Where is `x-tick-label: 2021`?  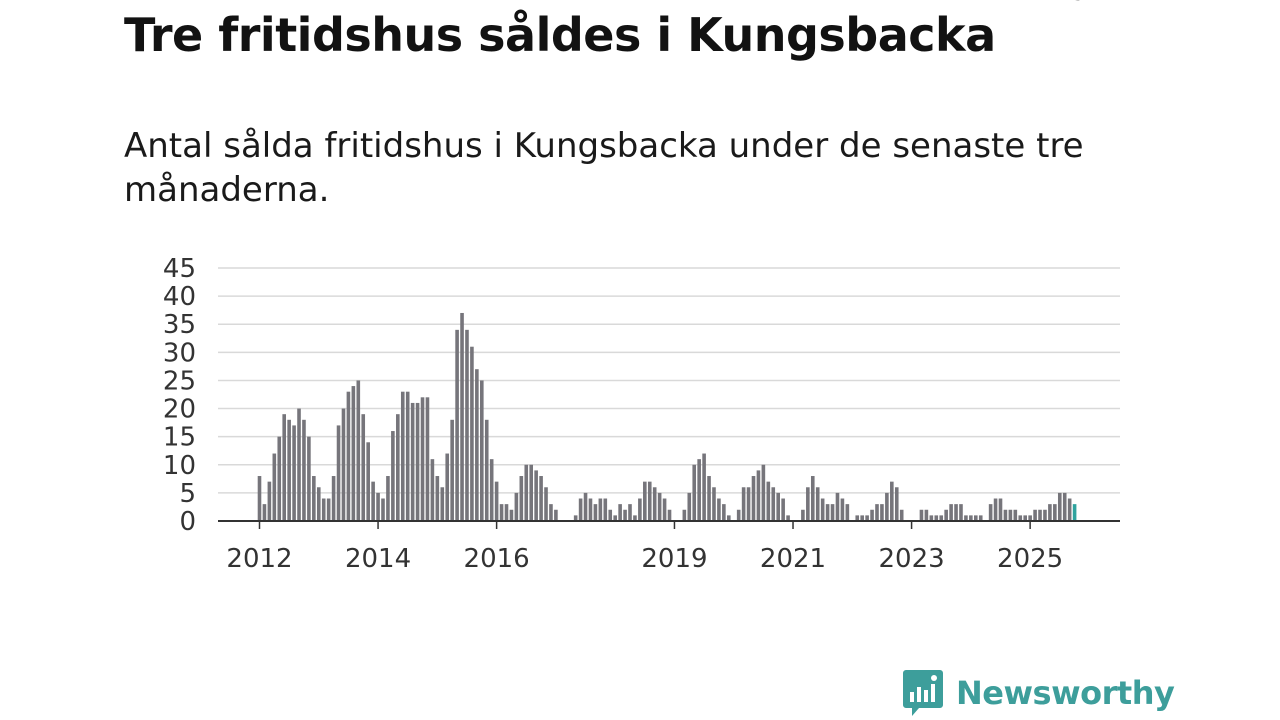 x-tick-label: 2021 is located at coordinates (793, 559).